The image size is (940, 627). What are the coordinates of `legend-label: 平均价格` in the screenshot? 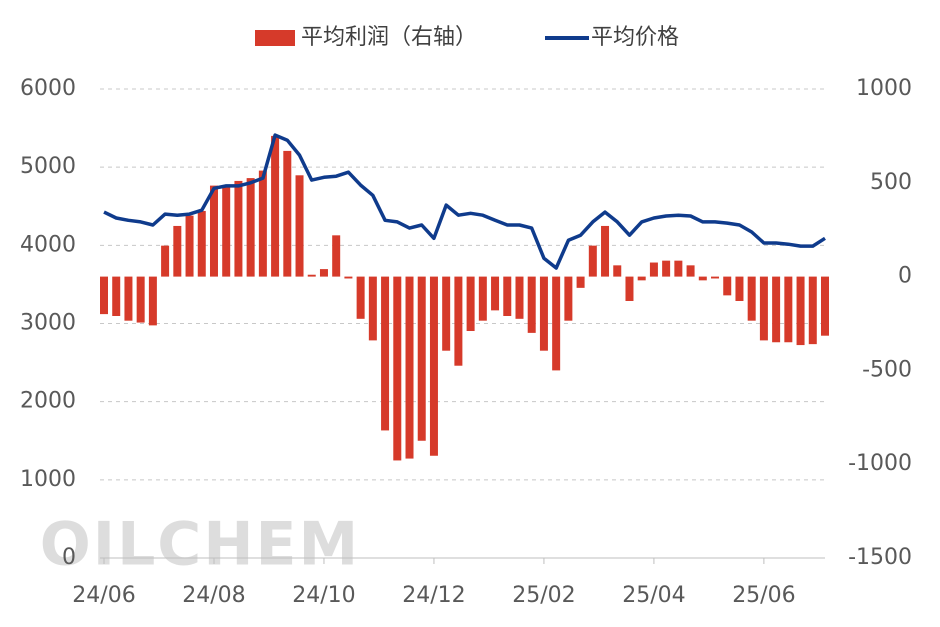 It's located at (635, 37).